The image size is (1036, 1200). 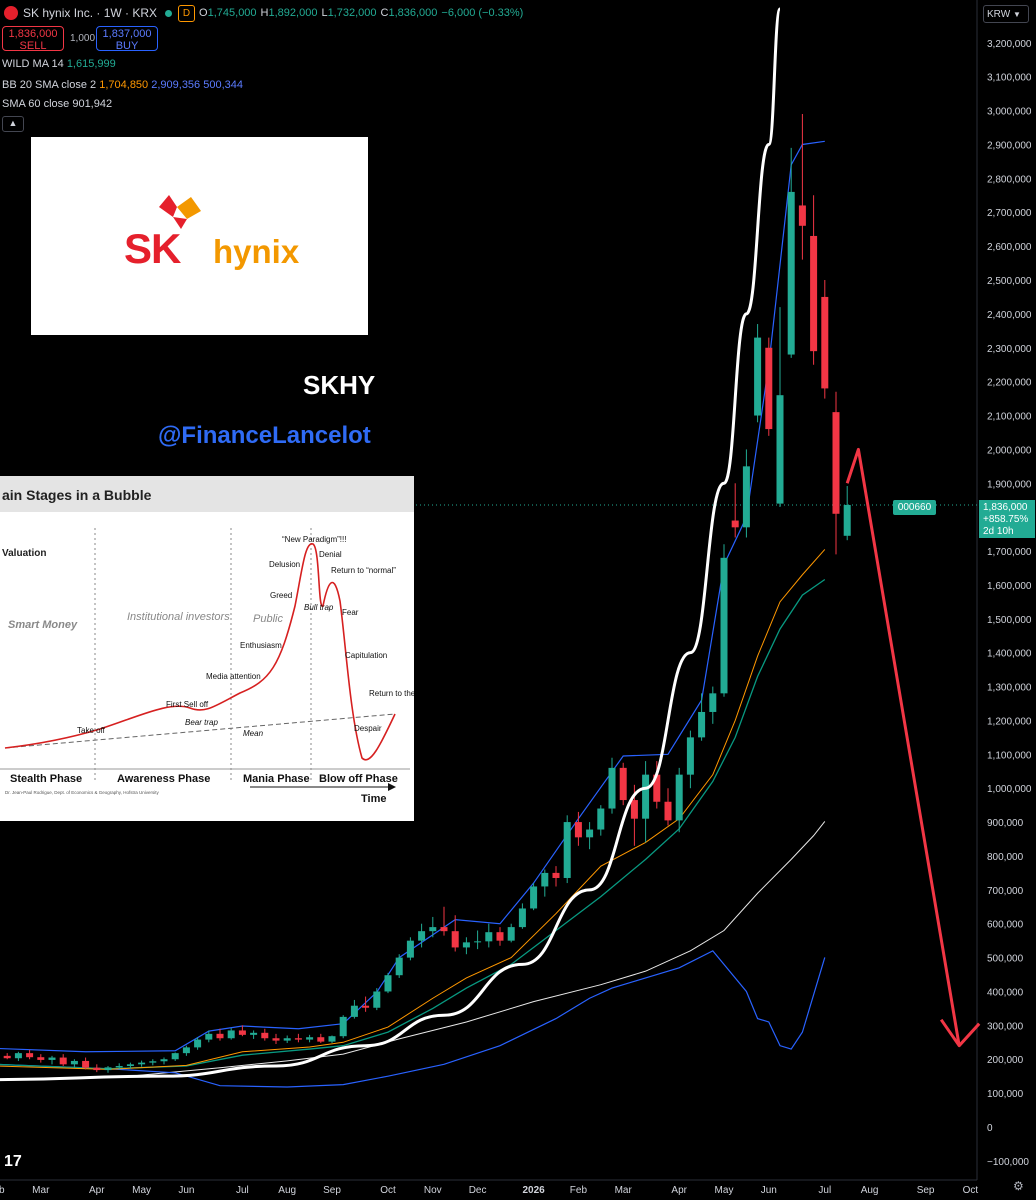 I want to click on dividend-badge: D, so click(x=187, y=13).